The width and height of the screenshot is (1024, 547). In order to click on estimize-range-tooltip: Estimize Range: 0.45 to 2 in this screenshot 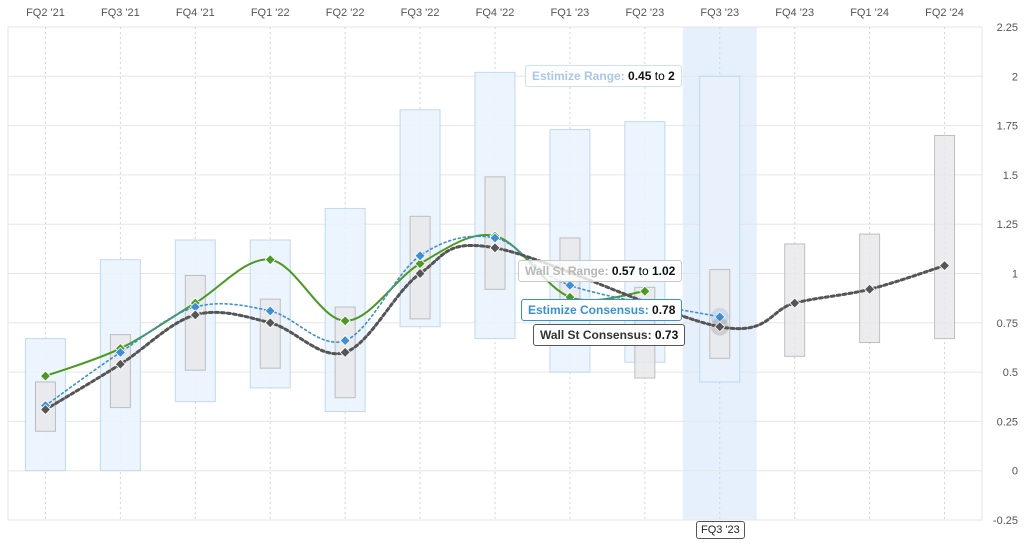, I will do `click(603, 76)`.